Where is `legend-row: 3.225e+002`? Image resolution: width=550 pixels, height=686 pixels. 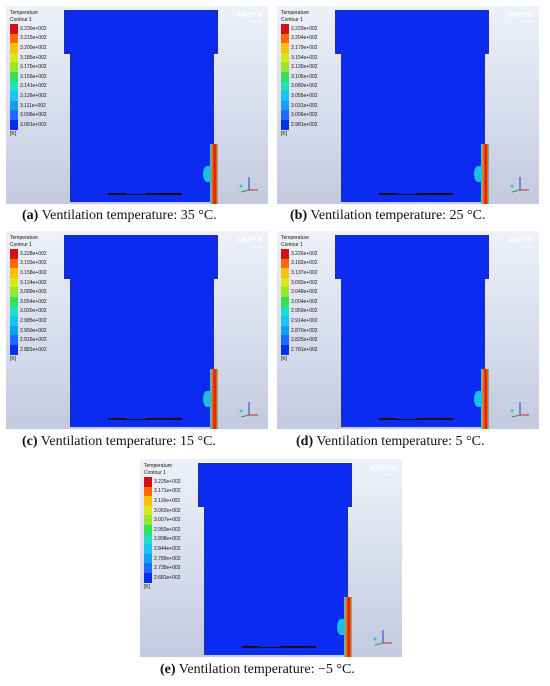
legend-row: 3.225e+002 is located at coordinates (162, 482).